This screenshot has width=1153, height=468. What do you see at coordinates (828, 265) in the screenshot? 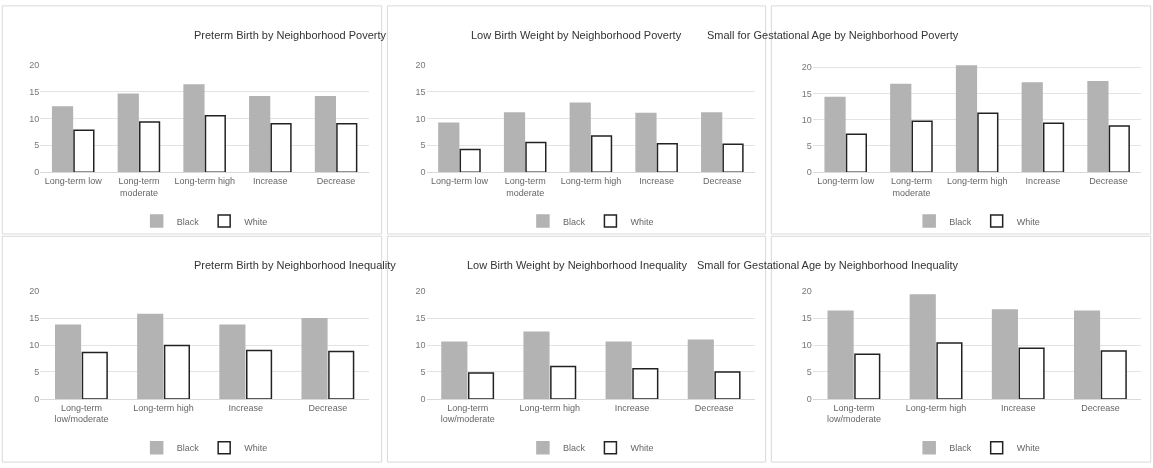
I see `chart-title: Small for Gestational Age by Neighborhood Inequality` at bounding box center [828, 265].